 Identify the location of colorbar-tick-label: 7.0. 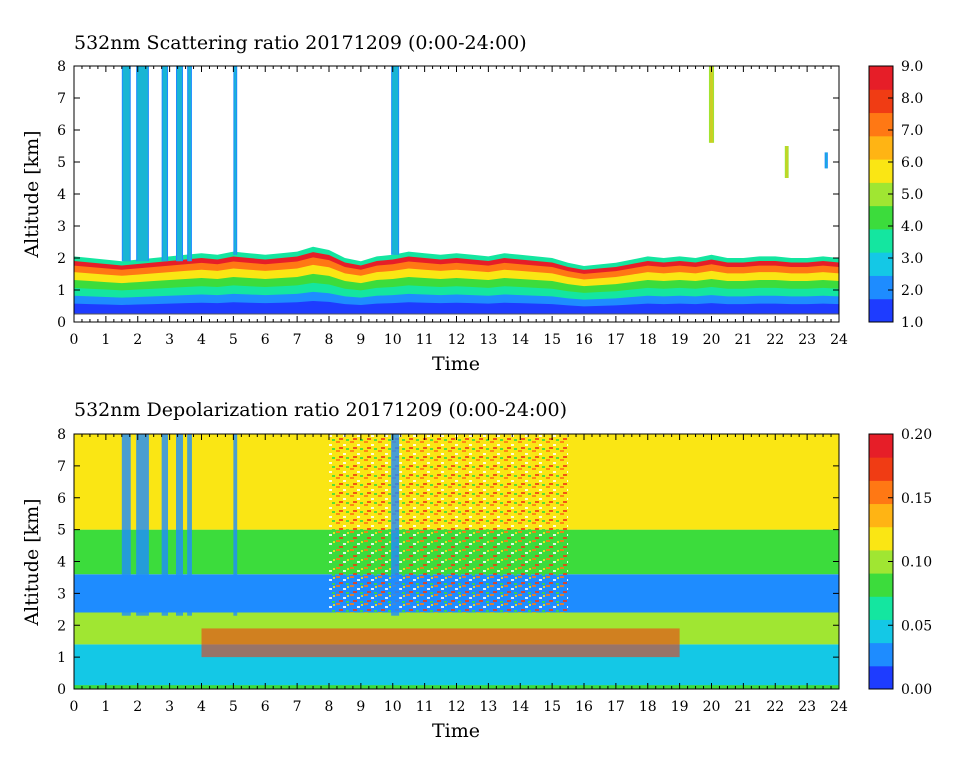
(912, 131).